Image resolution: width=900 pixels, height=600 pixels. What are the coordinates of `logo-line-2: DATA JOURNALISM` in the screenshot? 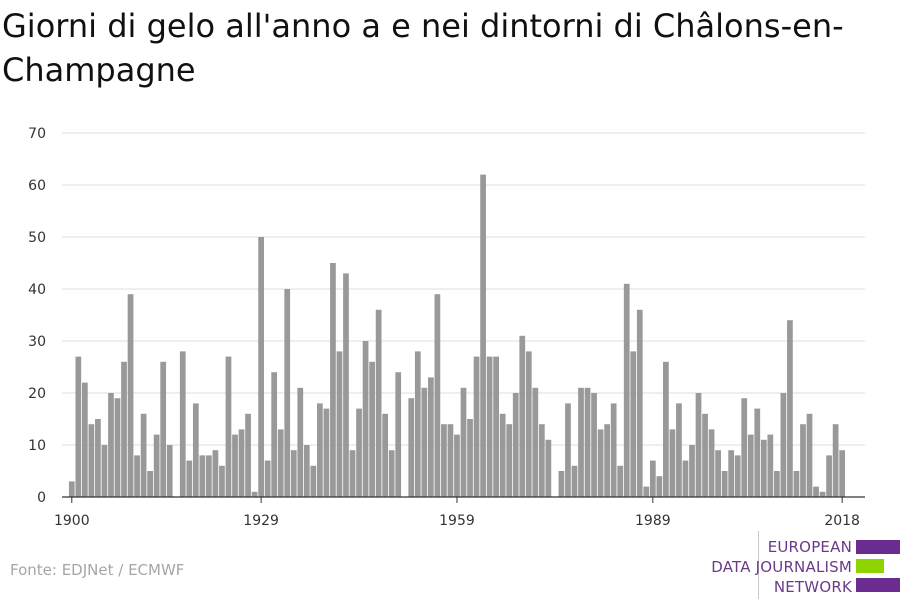 It's located at (781, 567).